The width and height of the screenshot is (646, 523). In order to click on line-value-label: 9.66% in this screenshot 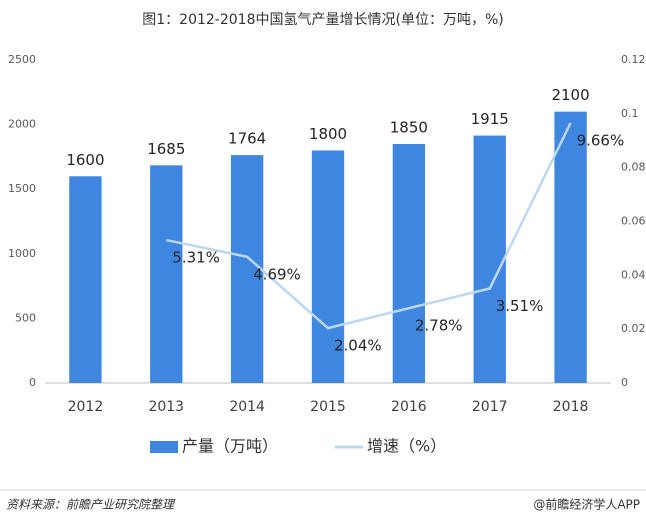, I will do `click(601, 140)`.